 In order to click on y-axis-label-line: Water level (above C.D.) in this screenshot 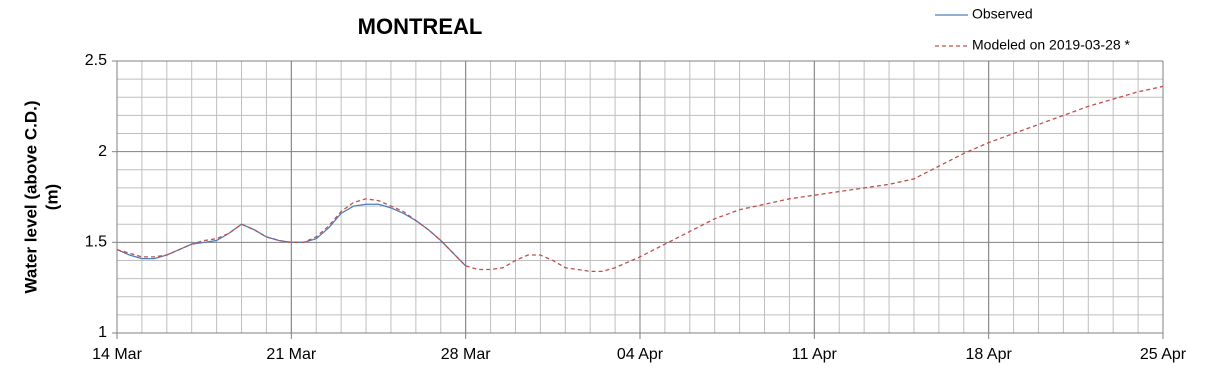, I will do `click(30, 196)`.